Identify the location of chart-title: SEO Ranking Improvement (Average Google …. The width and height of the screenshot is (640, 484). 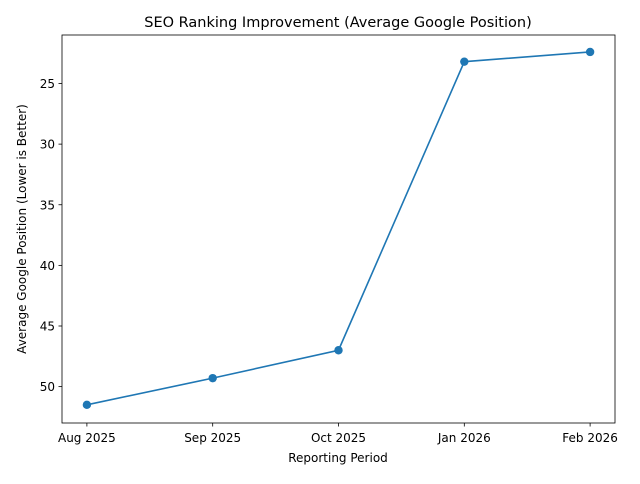
(337, 23).